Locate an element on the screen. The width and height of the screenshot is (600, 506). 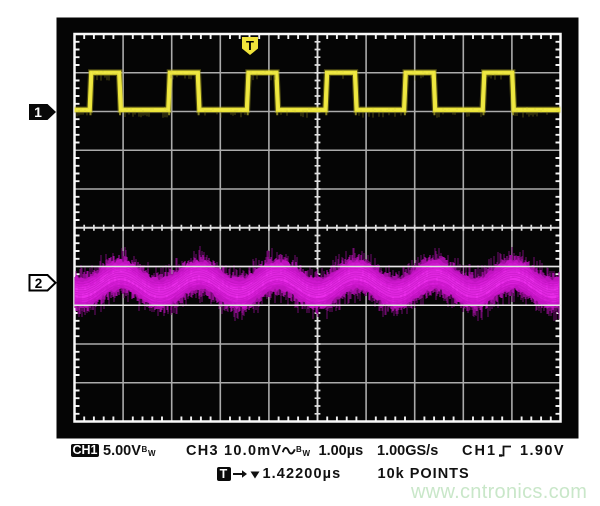
svg-text: 2 is located at coordinates (39, 283).